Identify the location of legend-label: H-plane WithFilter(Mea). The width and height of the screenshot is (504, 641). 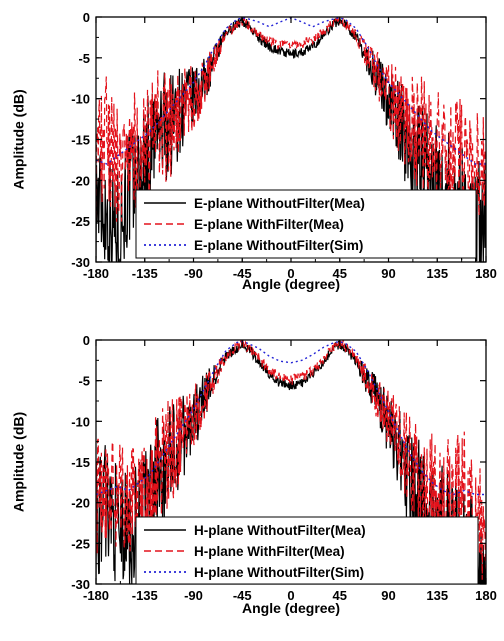
(269, 551).